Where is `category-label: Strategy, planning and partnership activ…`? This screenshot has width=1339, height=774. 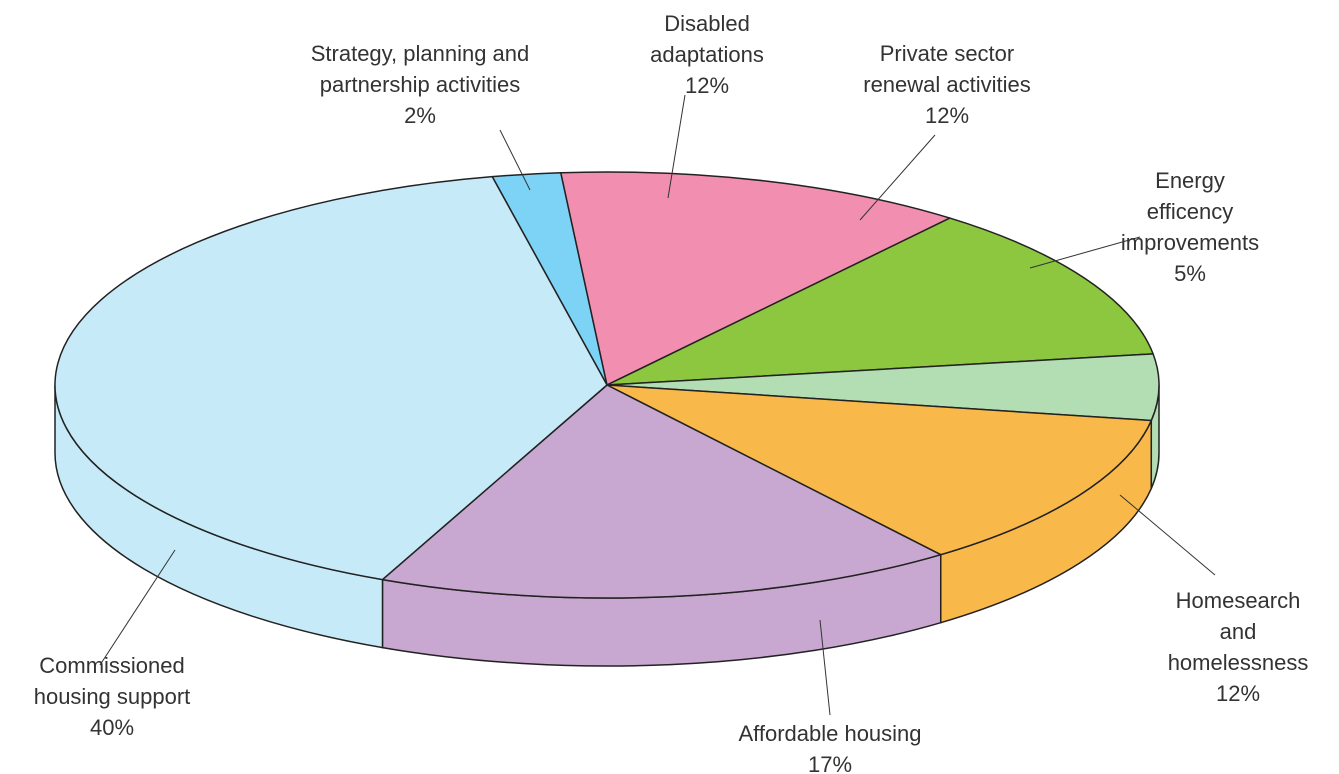 category-label: Strategy, planning and partnership activ… is located at coordinates (420, 69).